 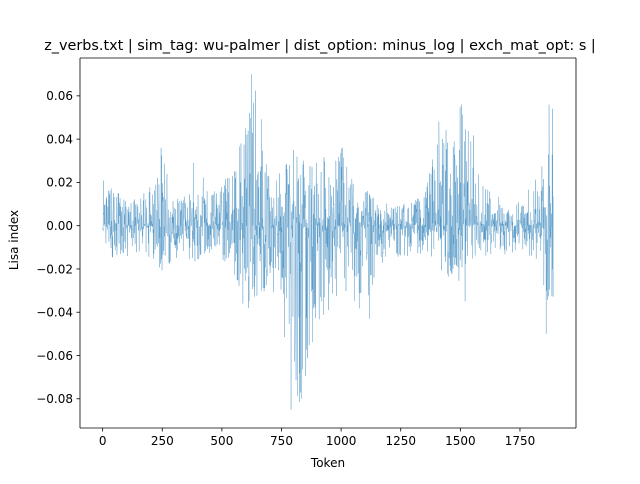 What do you see at coordinates (54, 269) in the screenshot?
I see `y-tick-label: −0.02` at bounding box center [54, 269].